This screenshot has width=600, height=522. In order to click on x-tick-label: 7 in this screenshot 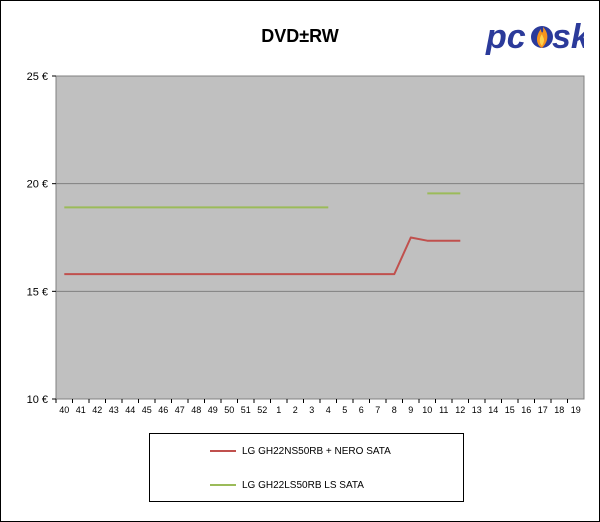, I will do `click(377, 410)`.